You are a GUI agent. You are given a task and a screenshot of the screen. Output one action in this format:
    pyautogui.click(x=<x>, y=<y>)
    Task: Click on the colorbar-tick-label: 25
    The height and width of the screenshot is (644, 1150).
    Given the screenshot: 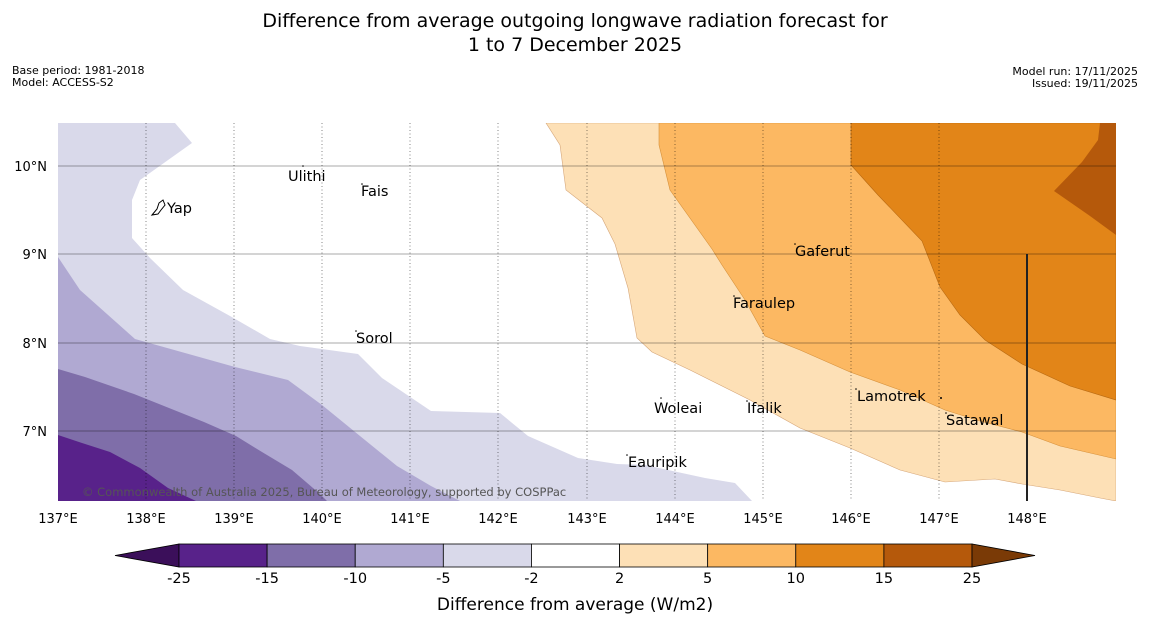 What is the action you would take?
    pyautogui.click(x=972, y=579)
    